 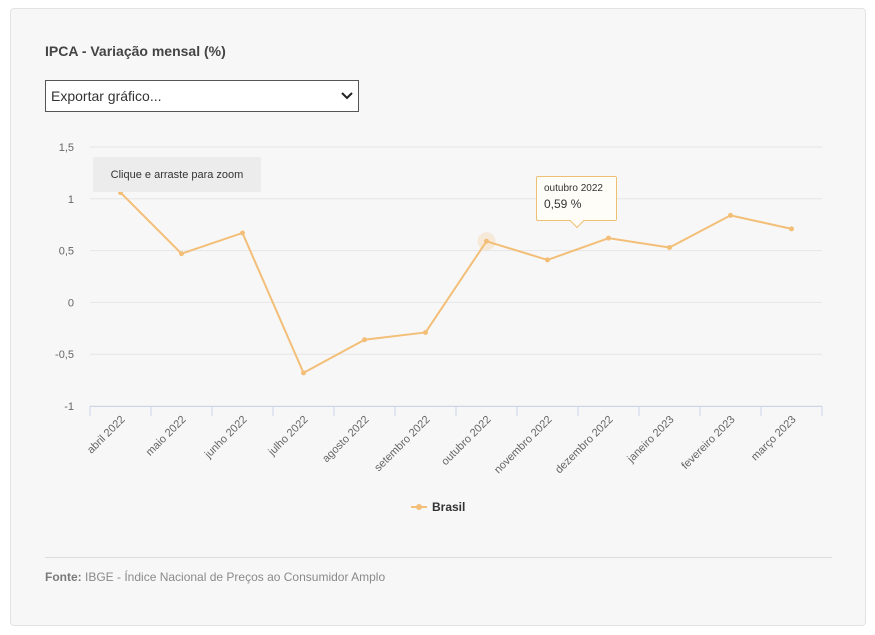 What do you see at coordinates (71, 303) in the screenshot?
I see `y-tick-label: 0` at bounding box center [71, 303].